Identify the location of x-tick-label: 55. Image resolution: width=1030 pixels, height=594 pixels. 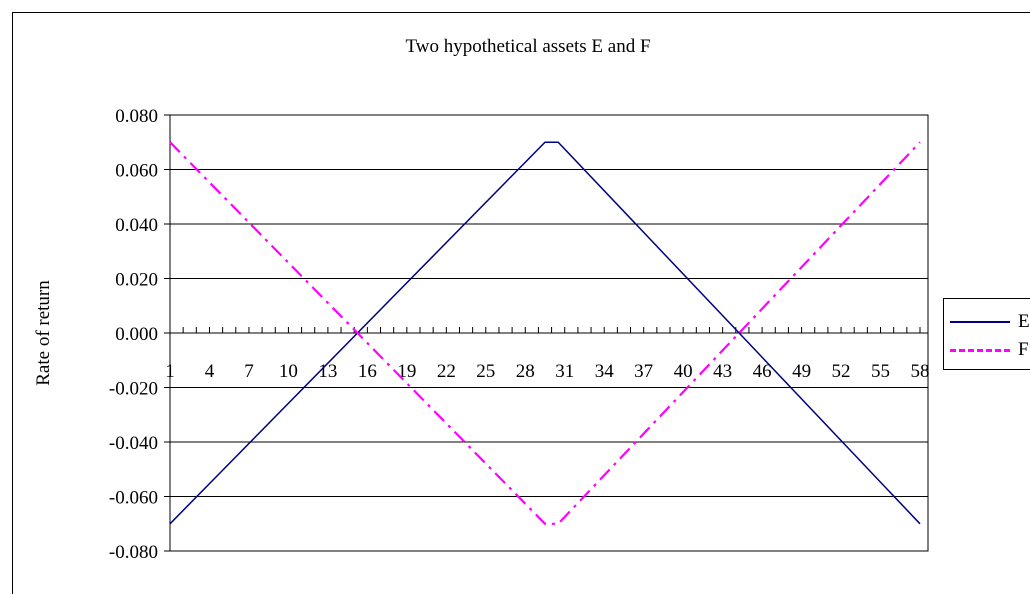
(880, 371).